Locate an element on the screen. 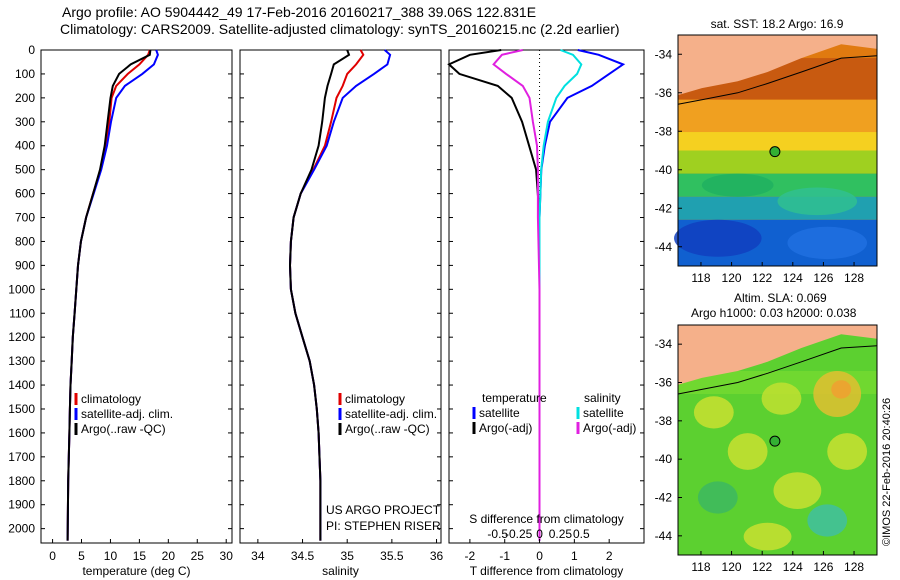 The height and width of the screenshot is (580, 900). legend-label-temp: Argo(..raw -QC) is located at coordinates (123, 429).